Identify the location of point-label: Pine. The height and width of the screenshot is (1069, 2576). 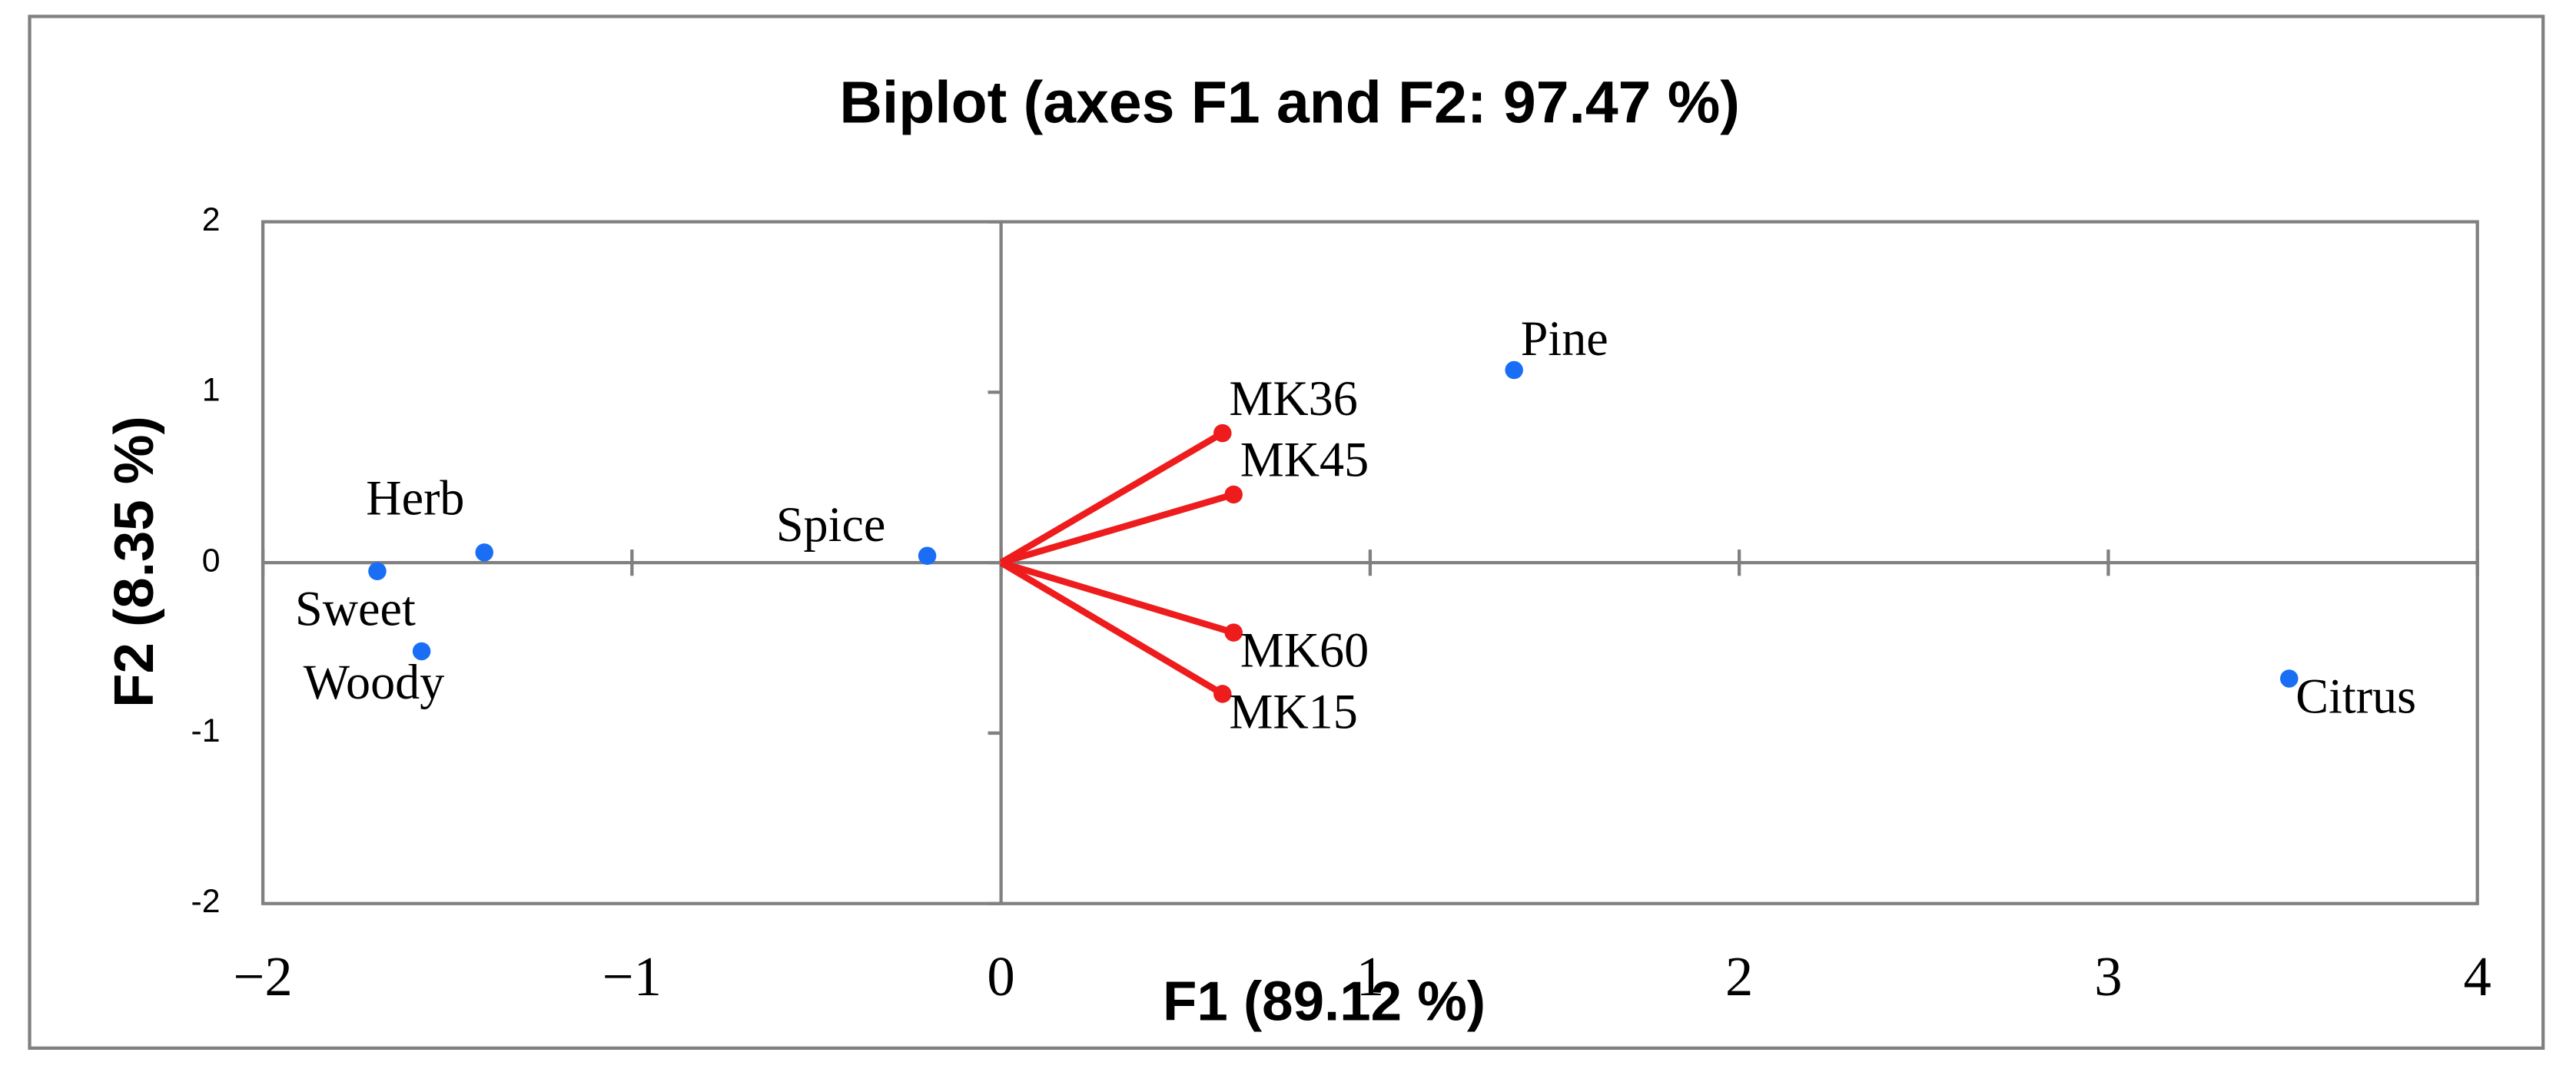
(1564, 338).